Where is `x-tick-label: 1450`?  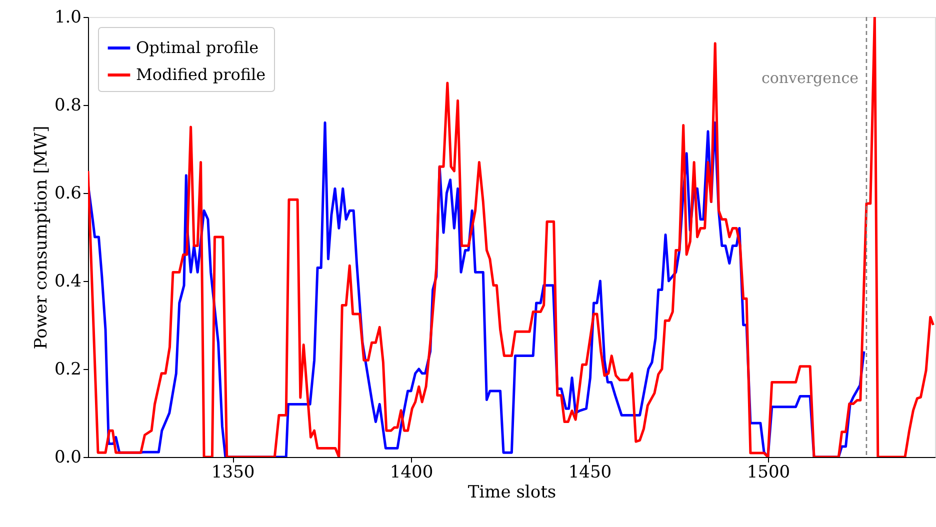
x-tick-label: 1450 is located at coordinates (590, 472).